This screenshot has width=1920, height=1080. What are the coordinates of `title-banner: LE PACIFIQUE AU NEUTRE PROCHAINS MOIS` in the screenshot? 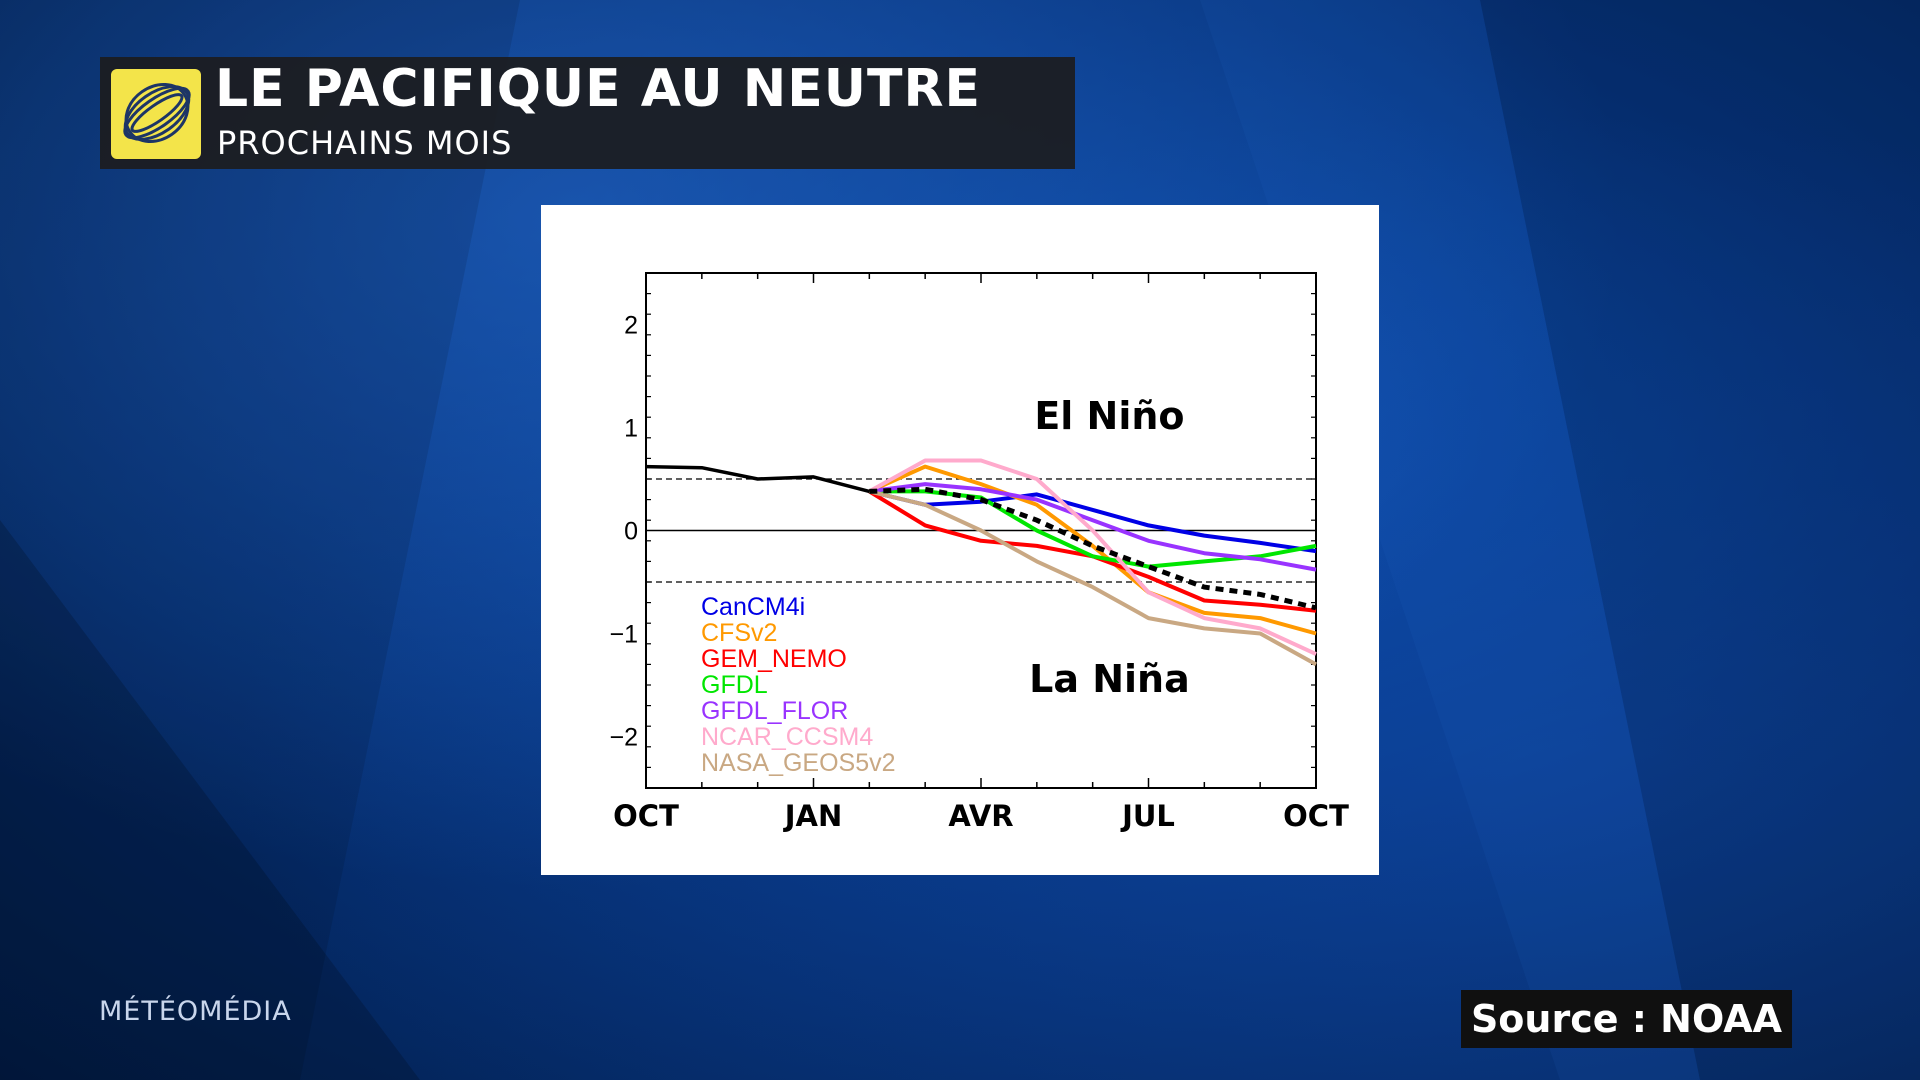 It's located at (587, 113).